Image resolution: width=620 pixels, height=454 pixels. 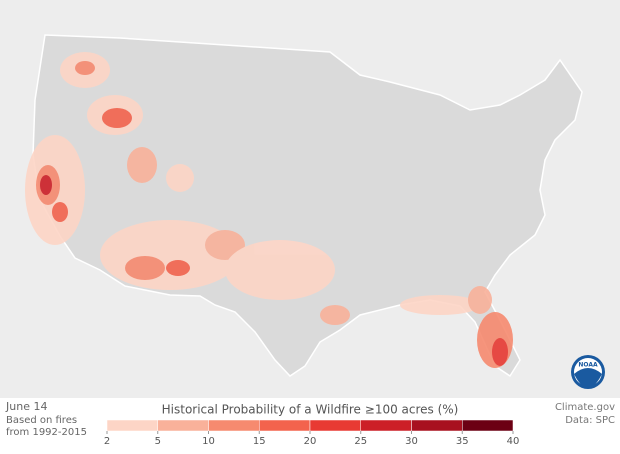 I want to click on legend-tick-label: 40, so click(x=513, y=441).